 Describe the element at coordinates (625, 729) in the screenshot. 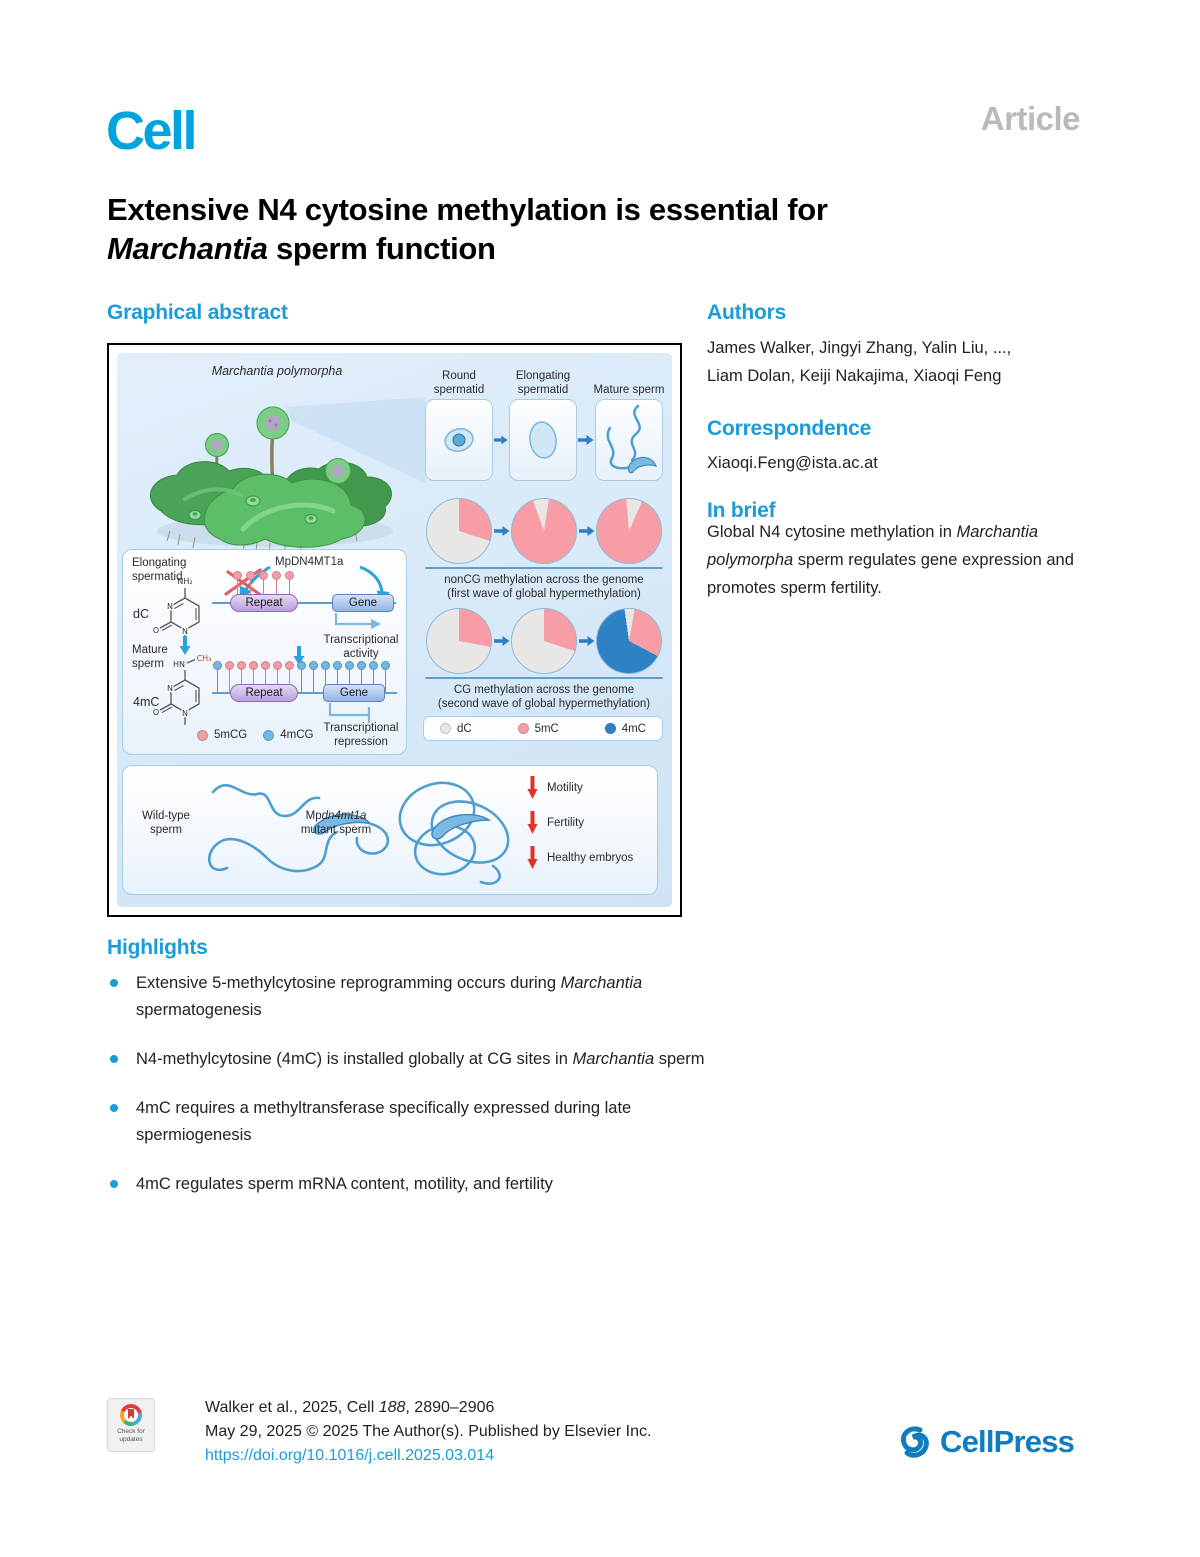

I see `legend-item-4mc: 4mC` at that location.